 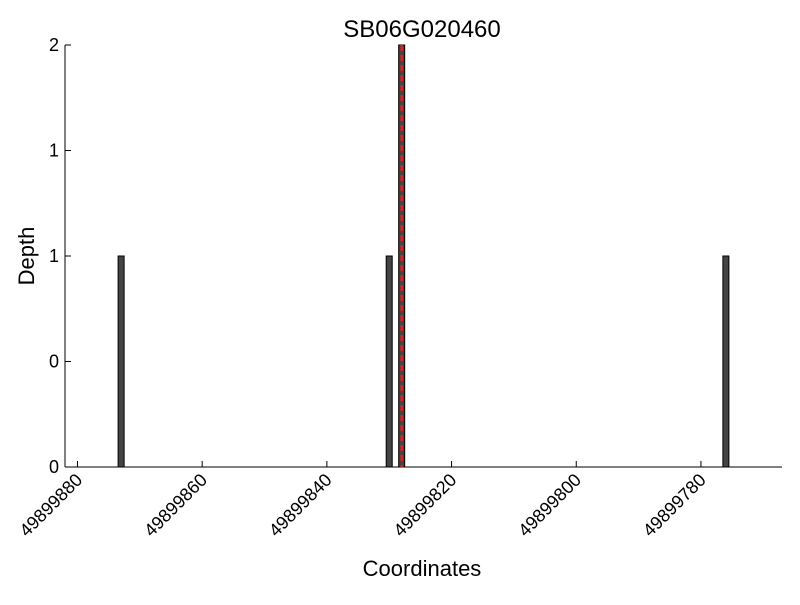 What do you see at coordinates (421, 29) in the screenshot?
I see `chart-title: SB06G020460` at bounding box center [421, 29].